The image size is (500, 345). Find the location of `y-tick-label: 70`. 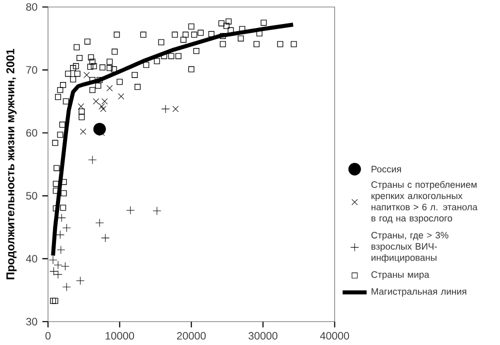

y-tick-label: 70 is located at coordinates (32, 70).